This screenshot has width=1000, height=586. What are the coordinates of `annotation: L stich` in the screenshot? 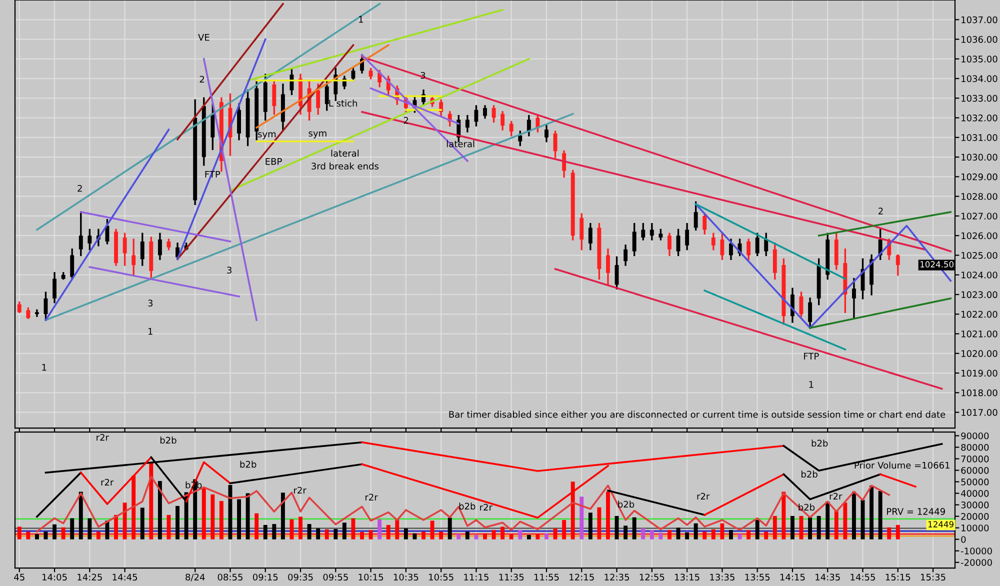 It's located at (343, 103).